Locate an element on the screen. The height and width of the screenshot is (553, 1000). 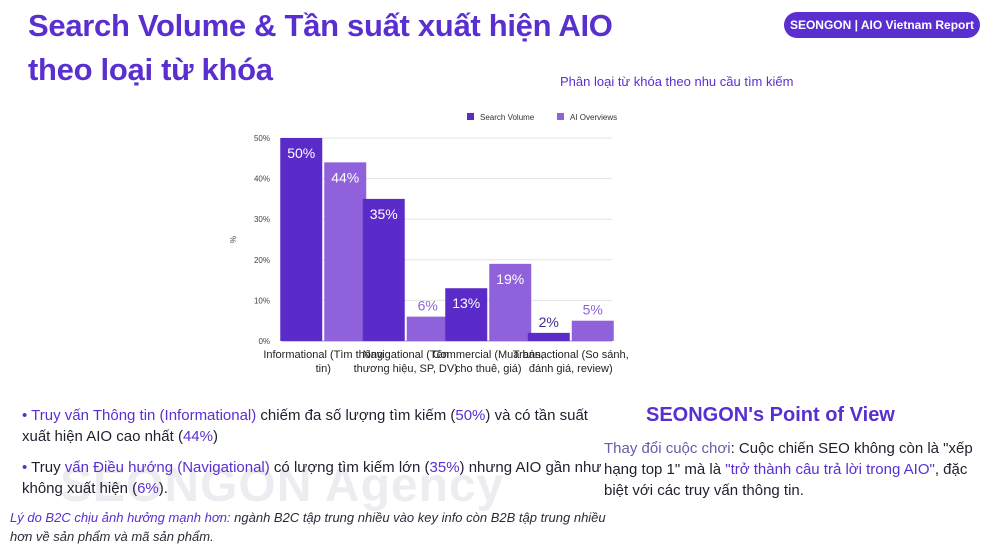
y-tick-label: 10% is located at coordinates (262, 300).